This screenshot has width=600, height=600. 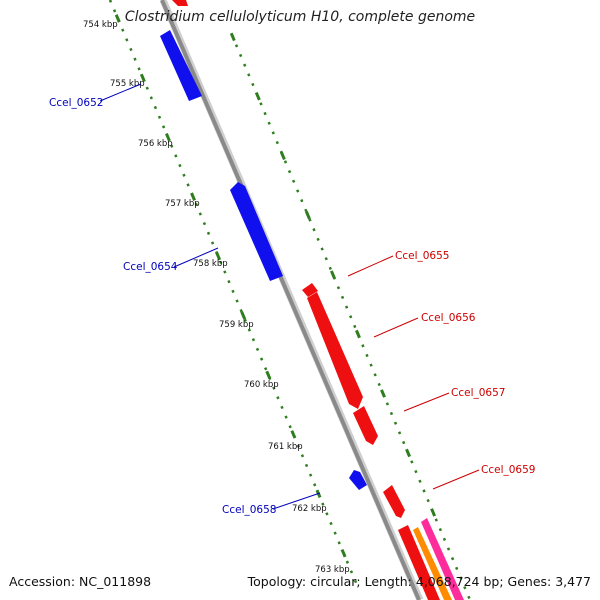 I want to click on gene-label: Ccel_0654, so click(x=150, y=267).